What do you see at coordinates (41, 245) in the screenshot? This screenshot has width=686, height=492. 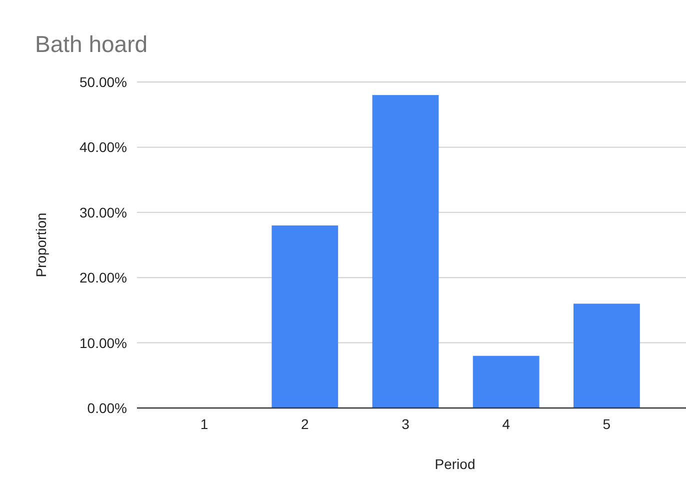 I see `y-axis-title: Proportion` at bounding box center [41, 245].